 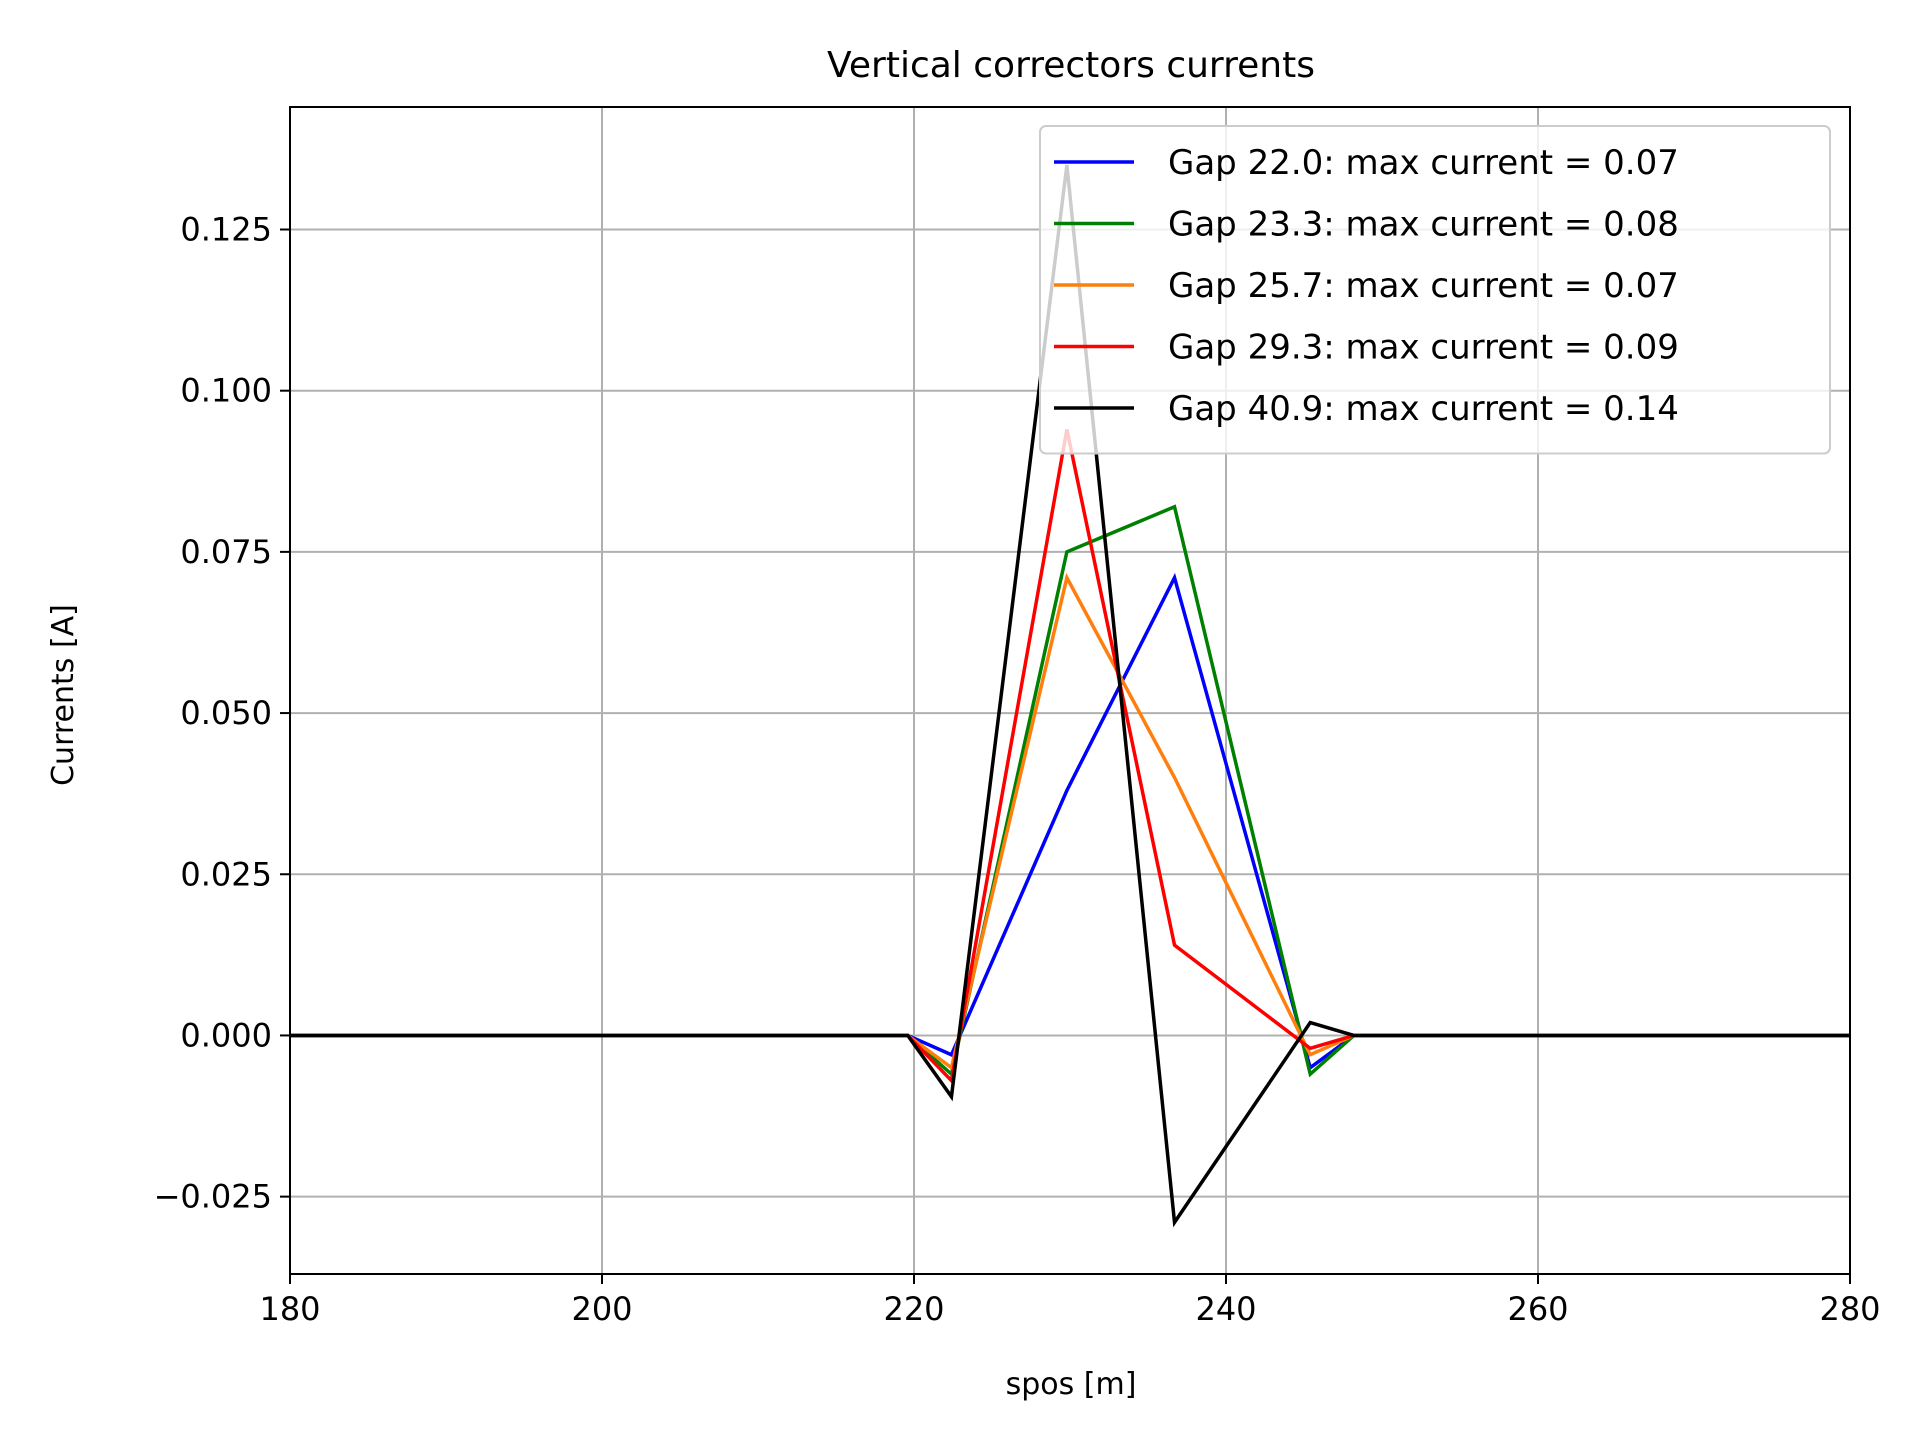 I want to click on legend-box, so click(x=1435, y=290).